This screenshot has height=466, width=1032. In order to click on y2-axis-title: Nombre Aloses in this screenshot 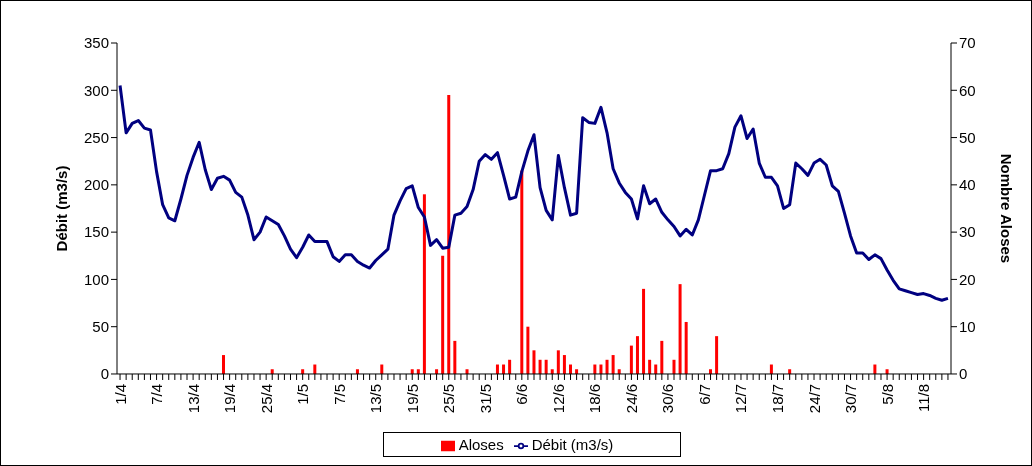, I will do `click(1006, 208)`.